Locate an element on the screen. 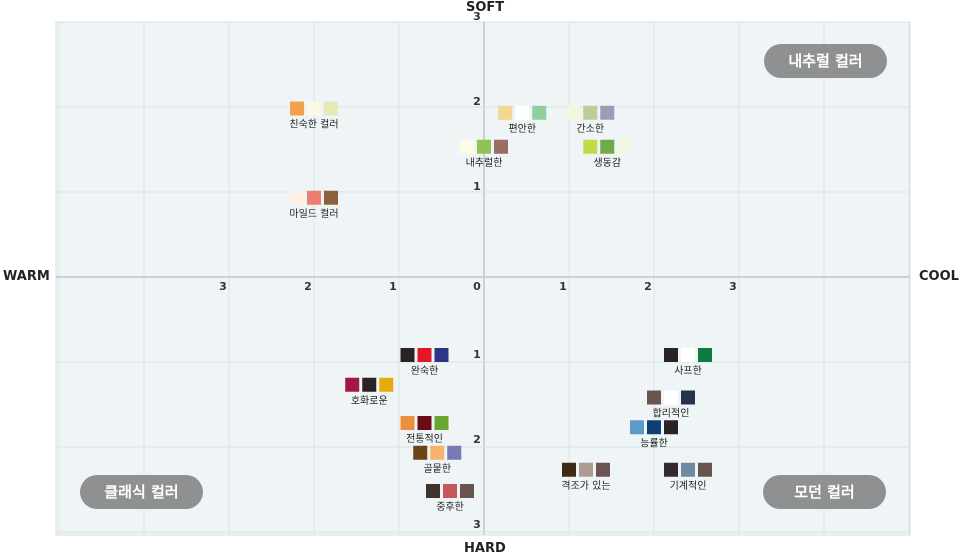  swatch-group: 친숙한 컬러 is located at coordinates (314, 116).